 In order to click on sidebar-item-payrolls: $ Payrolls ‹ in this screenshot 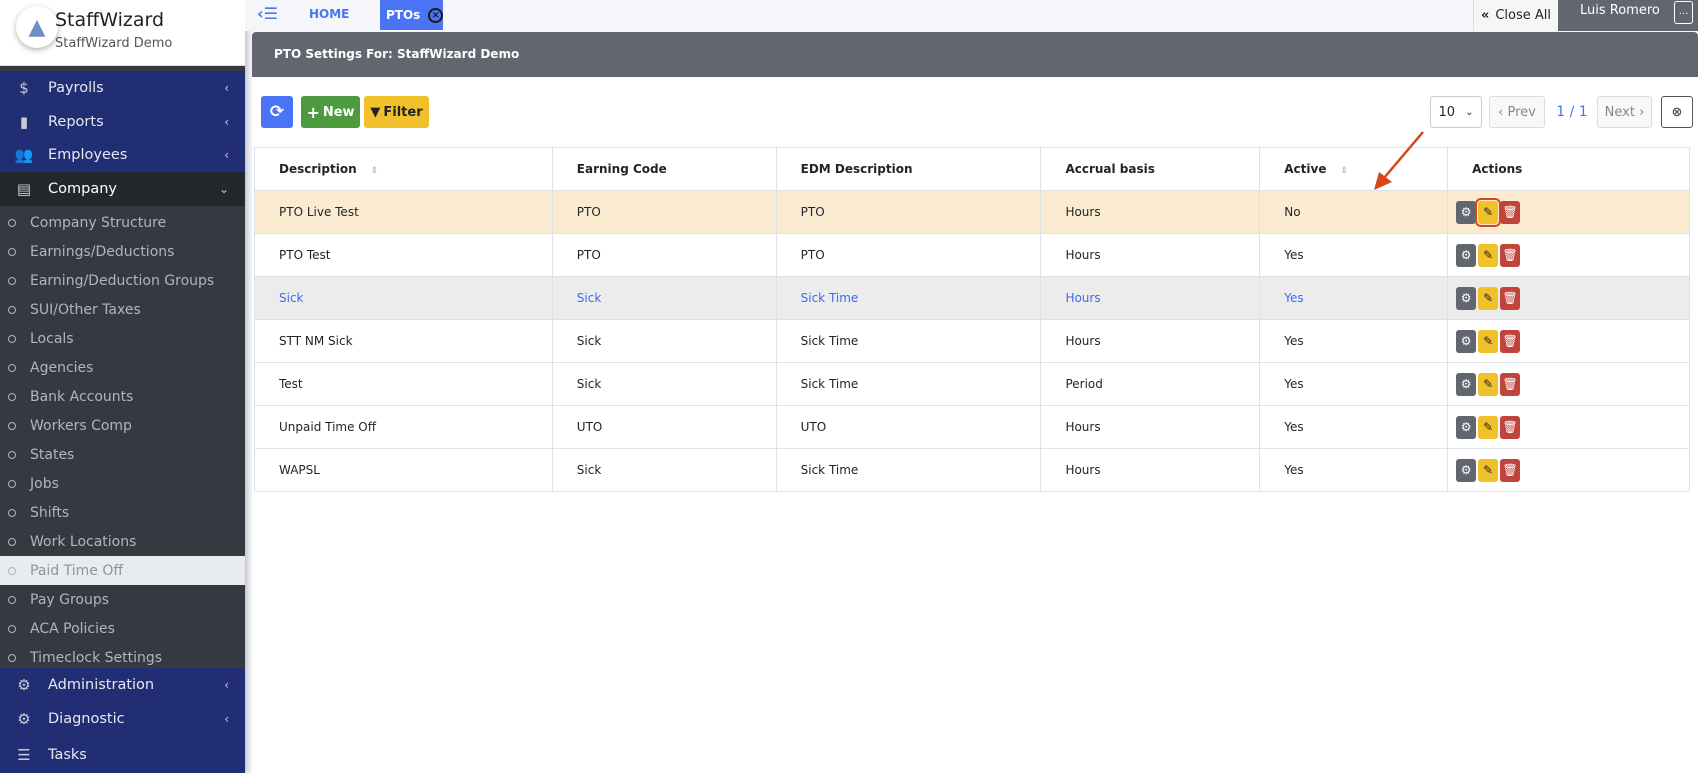, I will do `click(122, 88)`.